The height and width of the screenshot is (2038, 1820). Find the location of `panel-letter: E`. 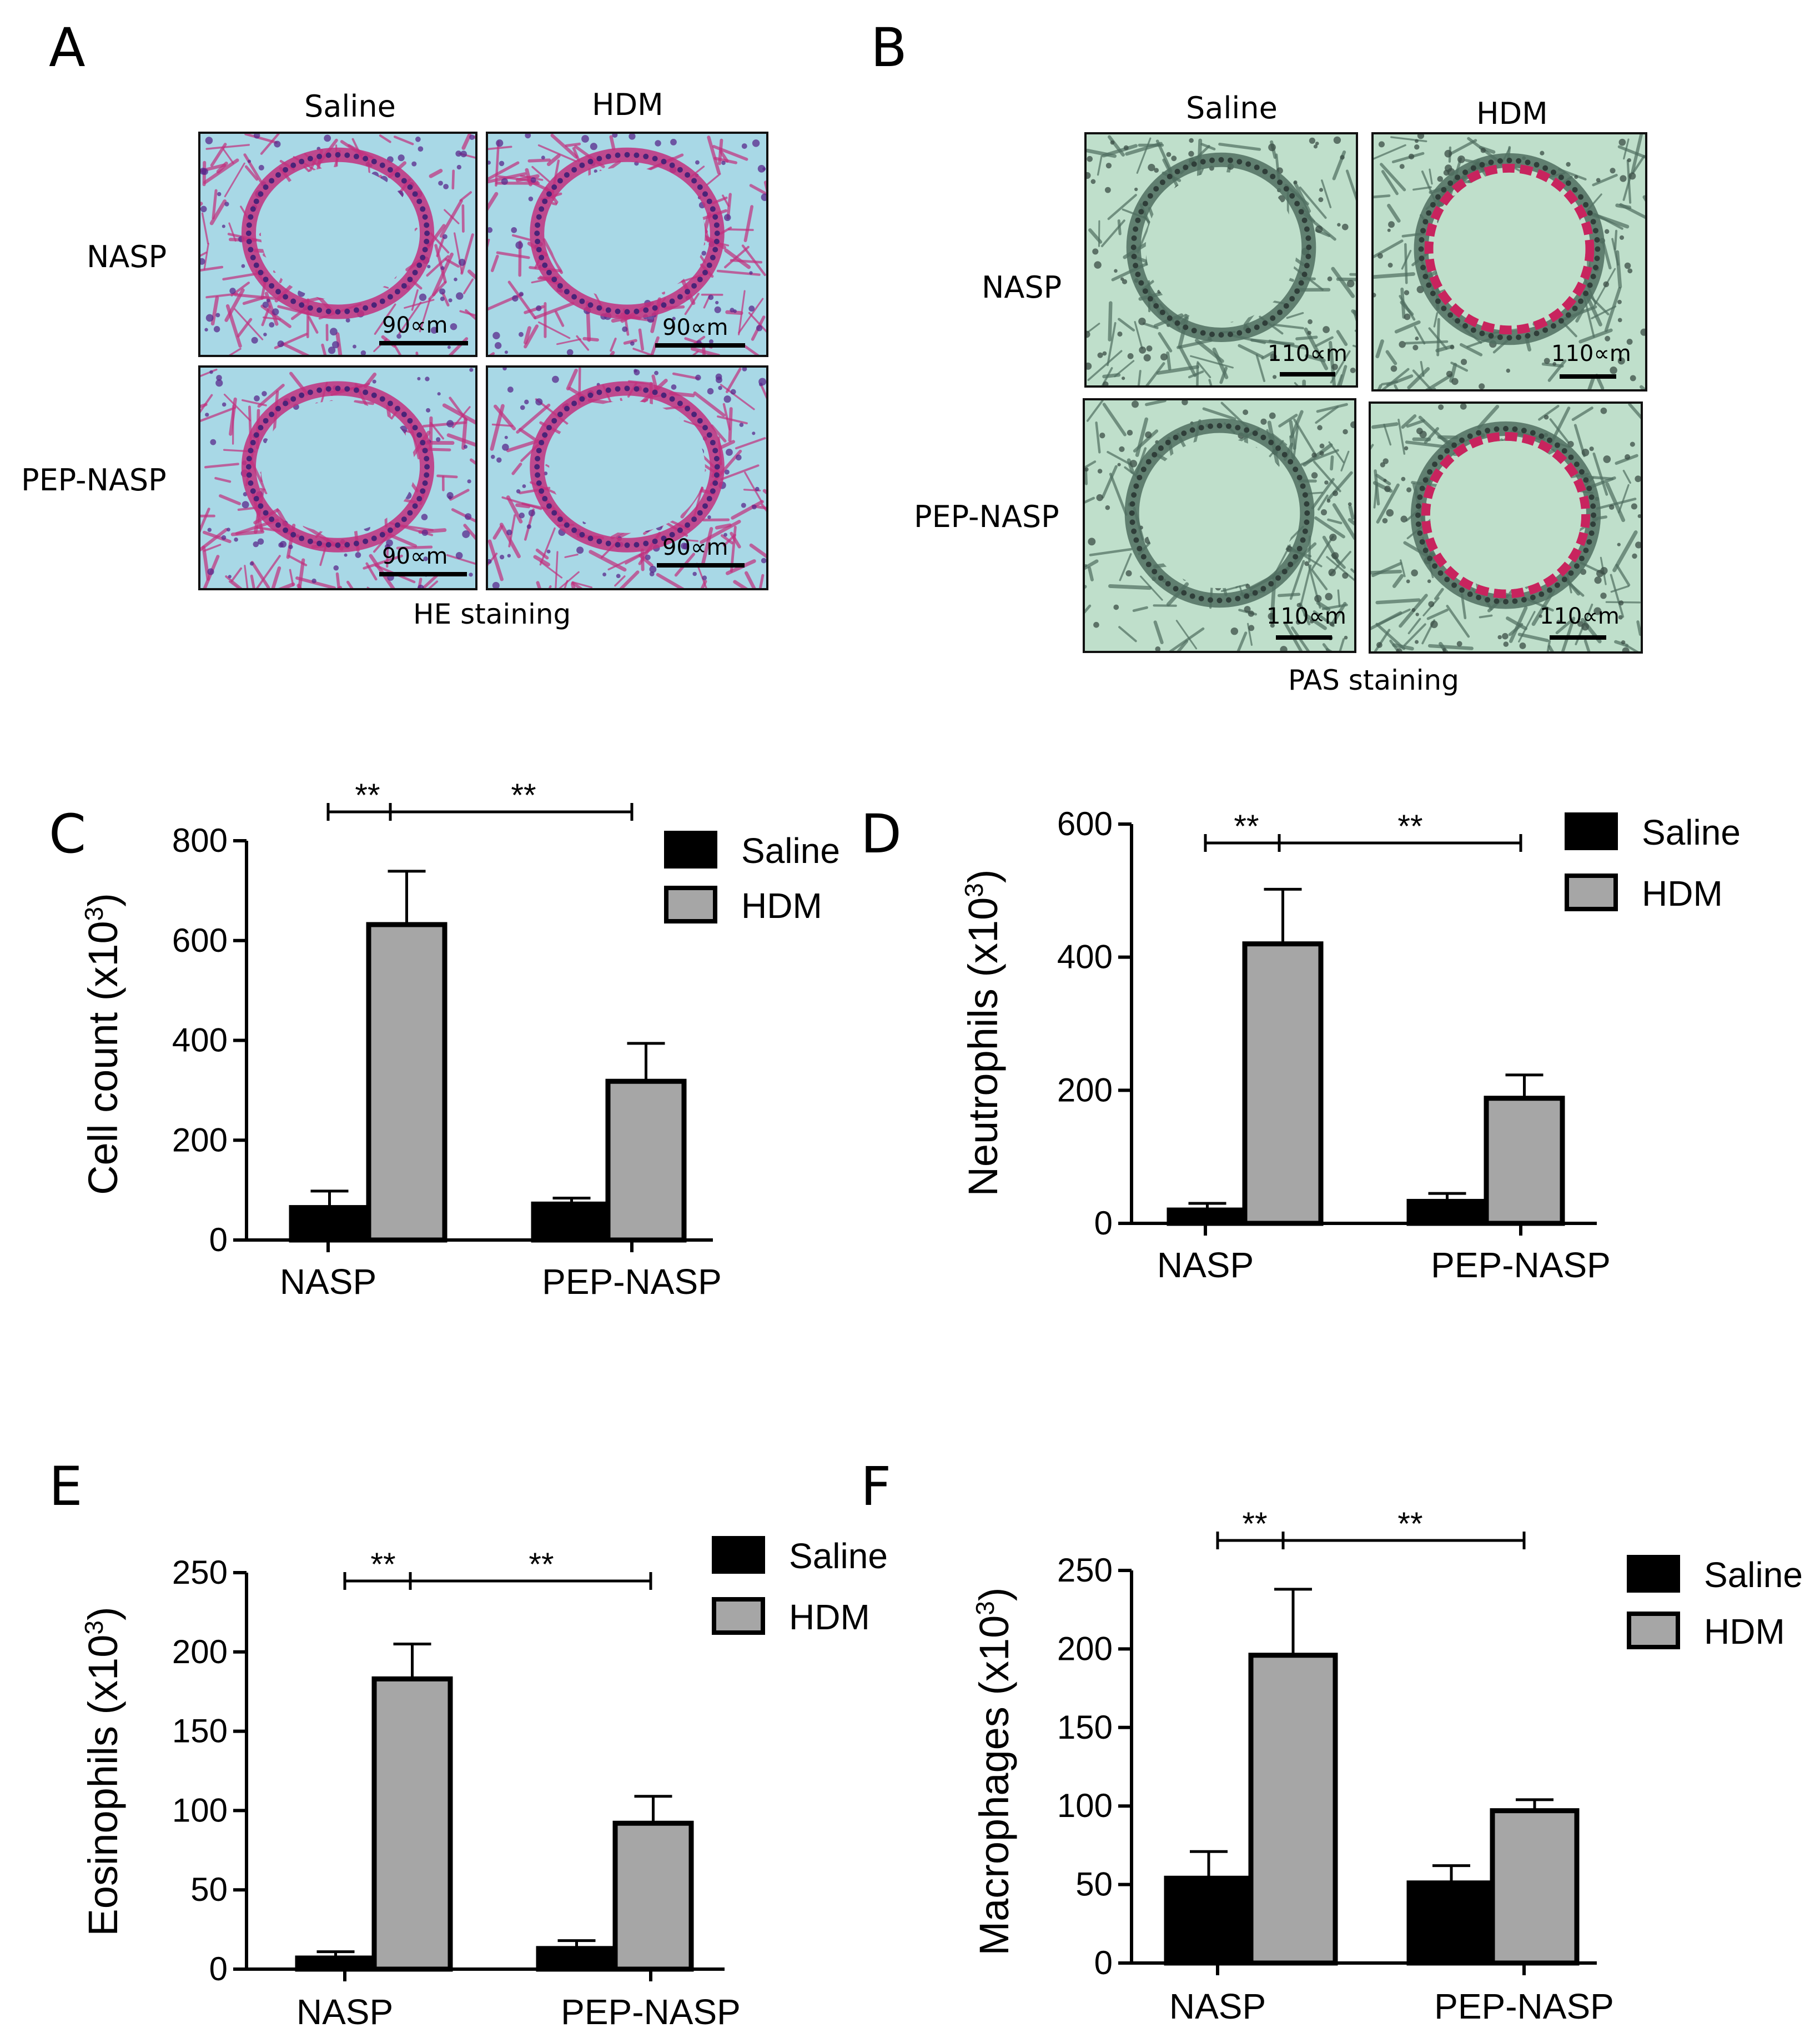

panel-letter: E is located at coordinates (66, 1486).